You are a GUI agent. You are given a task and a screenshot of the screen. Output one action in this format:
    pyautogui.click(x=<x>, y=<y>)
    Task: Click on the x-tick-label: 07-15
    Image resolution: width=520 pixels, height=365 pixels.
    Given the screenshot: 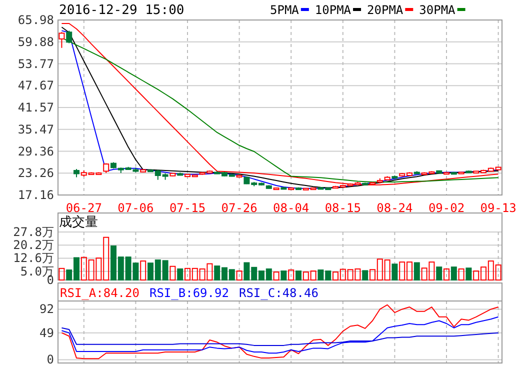 What is the action you would take?
    pyautogui.click(x=187, y=208)
    